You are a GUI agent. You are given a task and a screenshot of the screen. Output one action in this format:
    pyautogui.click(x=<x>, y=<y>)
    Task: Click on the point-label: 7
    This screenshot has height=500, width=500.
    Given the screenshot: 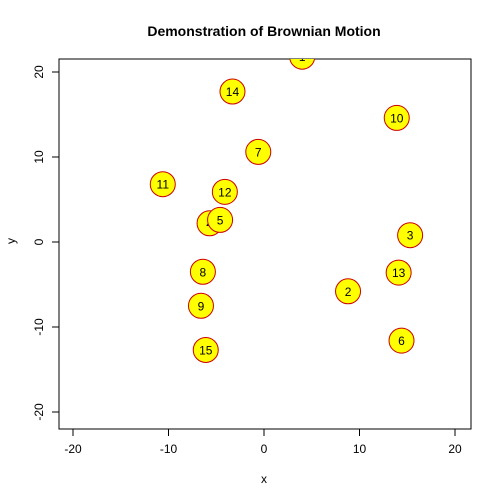 What is the action you would take?
    pyautogui.click(x=258, y=152)
    